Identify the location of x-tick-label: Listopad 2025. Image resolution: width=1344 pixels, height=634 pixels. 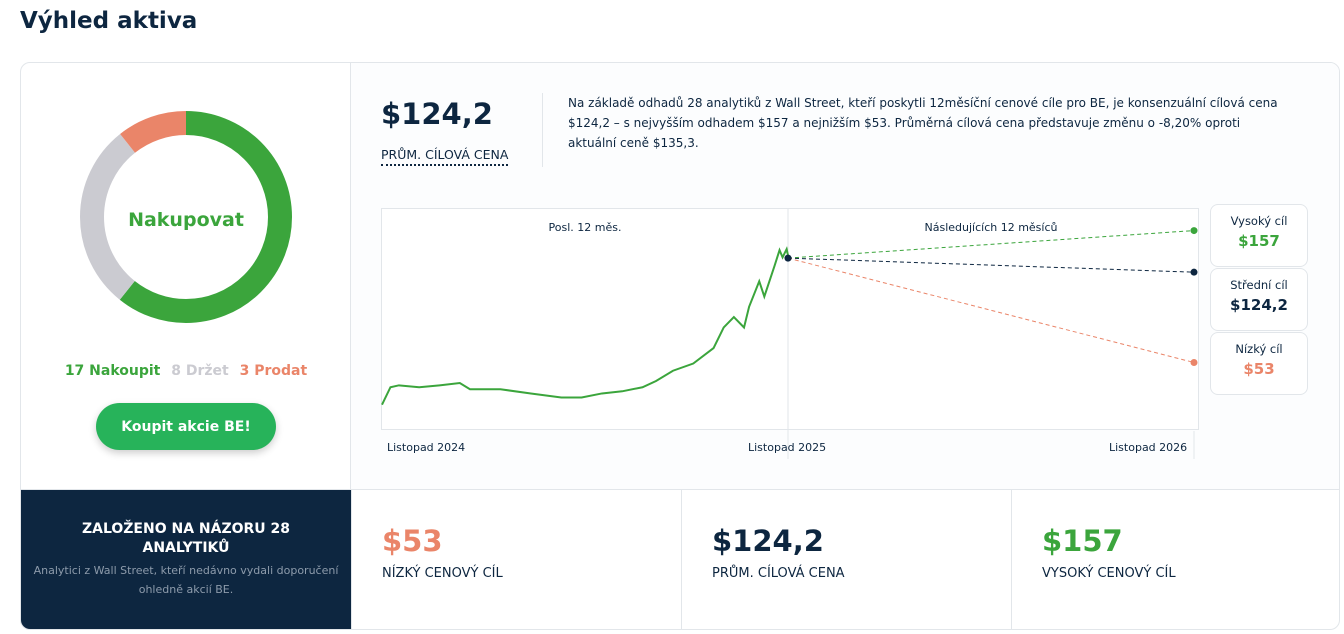
(787, 447).